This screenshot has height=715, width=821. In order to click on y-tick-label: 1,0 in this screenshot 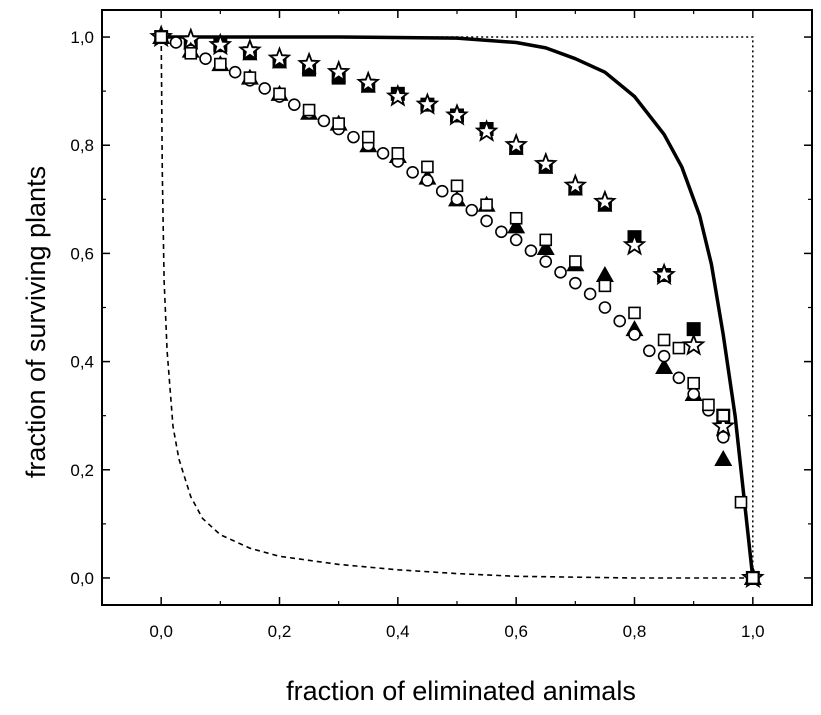, I will do `click(82, 37)`.